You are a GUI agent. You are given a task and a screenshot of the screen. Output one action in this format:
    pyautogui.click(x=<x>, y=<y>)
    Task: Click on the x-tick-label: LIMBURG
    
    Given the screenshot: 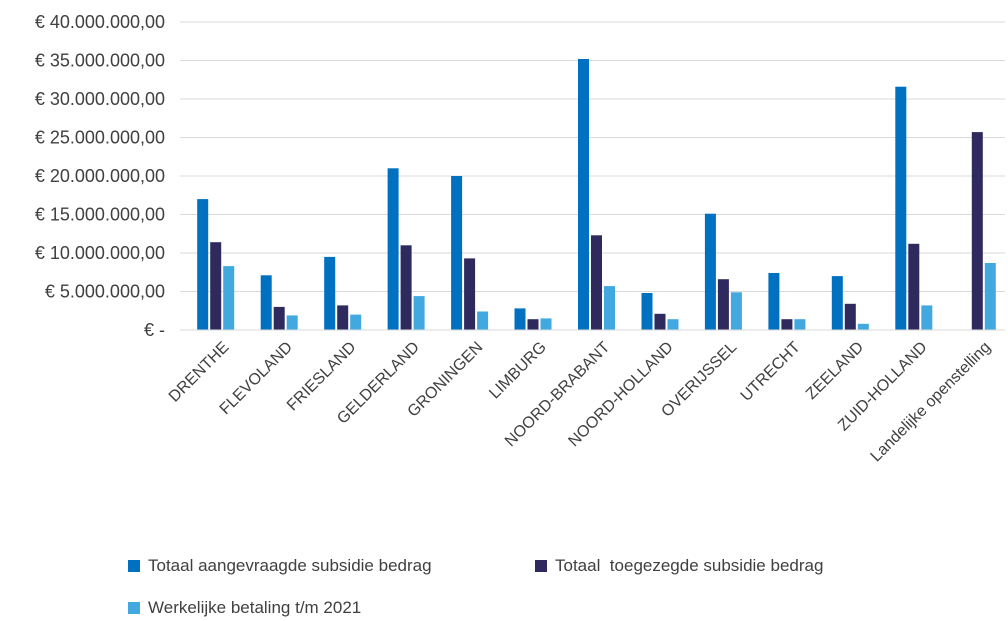 What is the action you would take?
    pyautogui.click(x=518, y=371)
    